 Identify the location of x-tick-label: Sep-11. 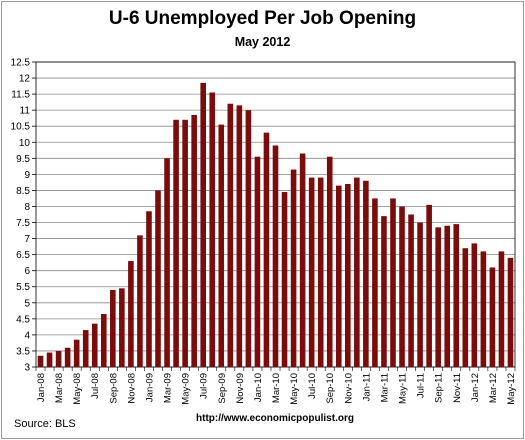
(439, 388).